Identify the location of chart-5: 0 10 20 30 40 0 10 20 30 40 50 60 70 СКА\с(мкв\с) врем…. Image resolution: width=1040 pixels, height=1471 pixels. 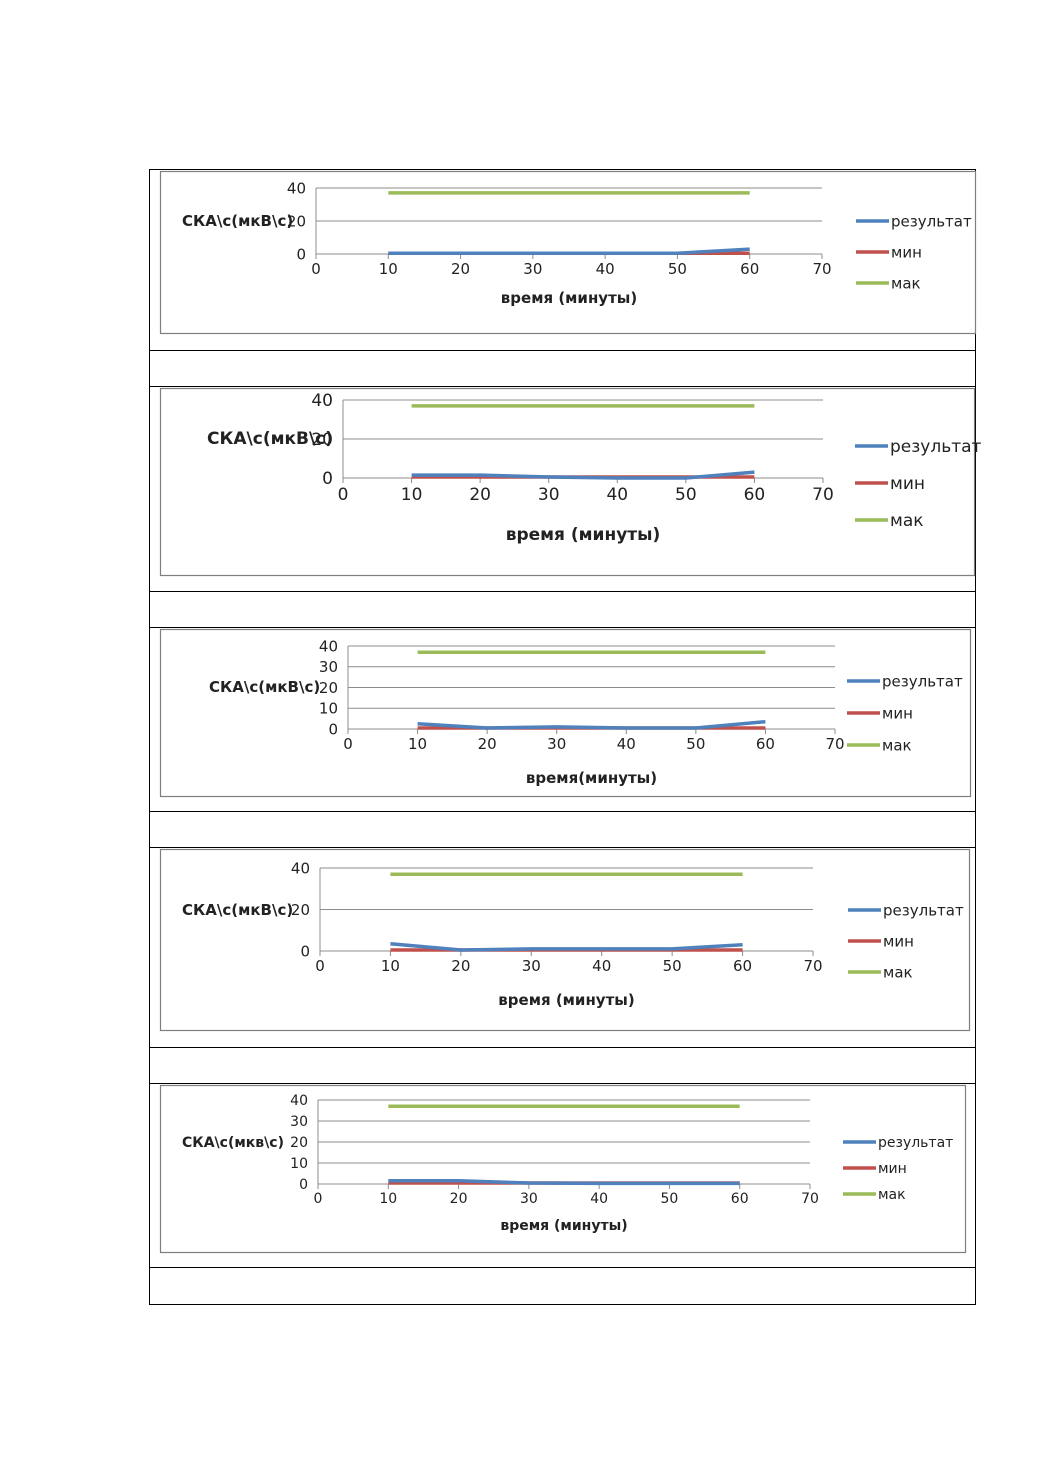
(563, 1169).